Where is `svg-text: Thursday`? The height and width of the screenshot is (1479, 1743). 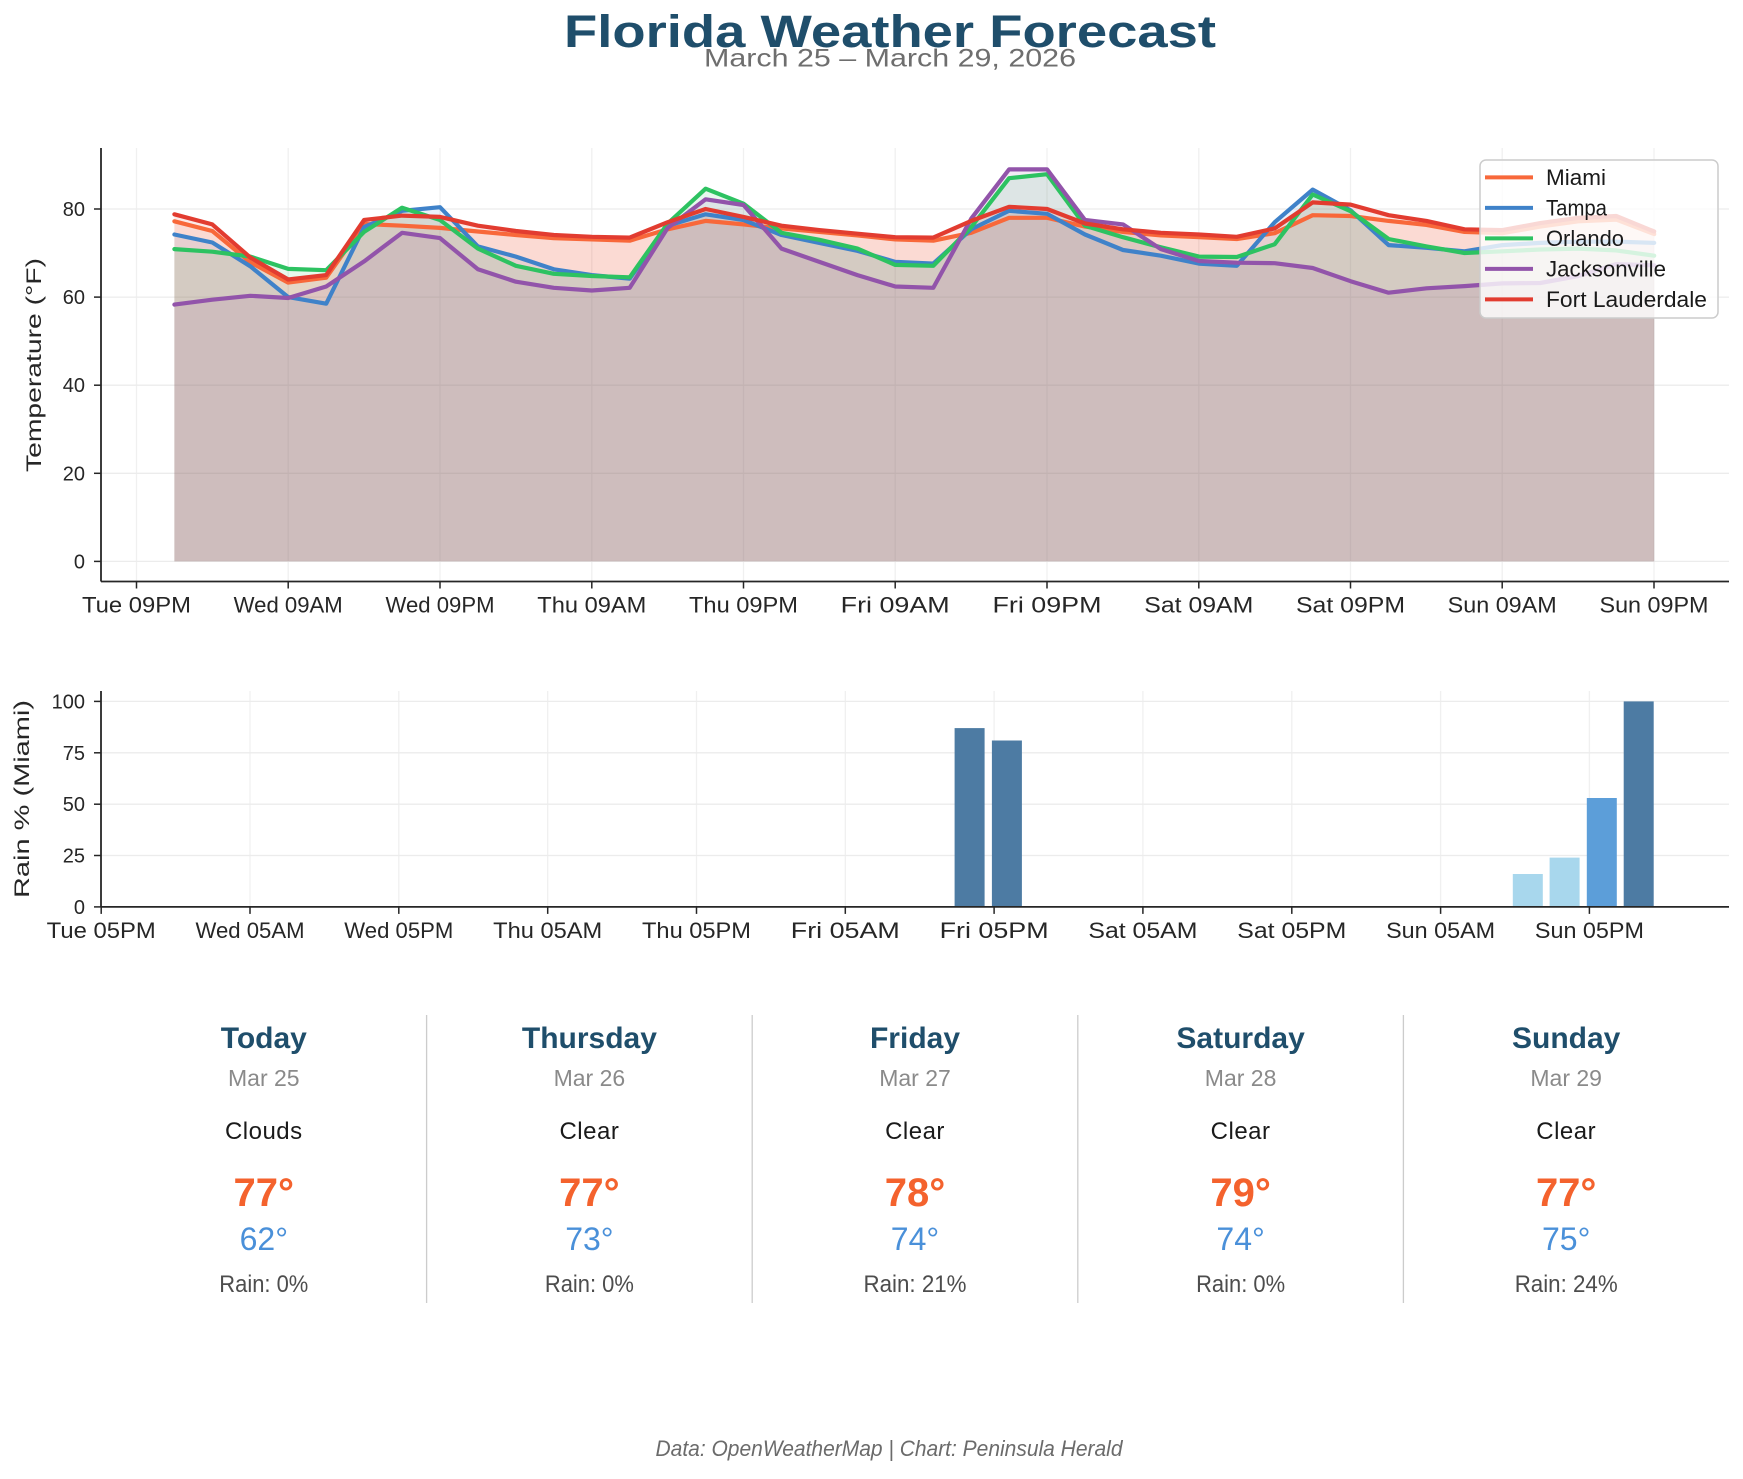
svg-text: Thursday is located at coordinates (589, 1038).